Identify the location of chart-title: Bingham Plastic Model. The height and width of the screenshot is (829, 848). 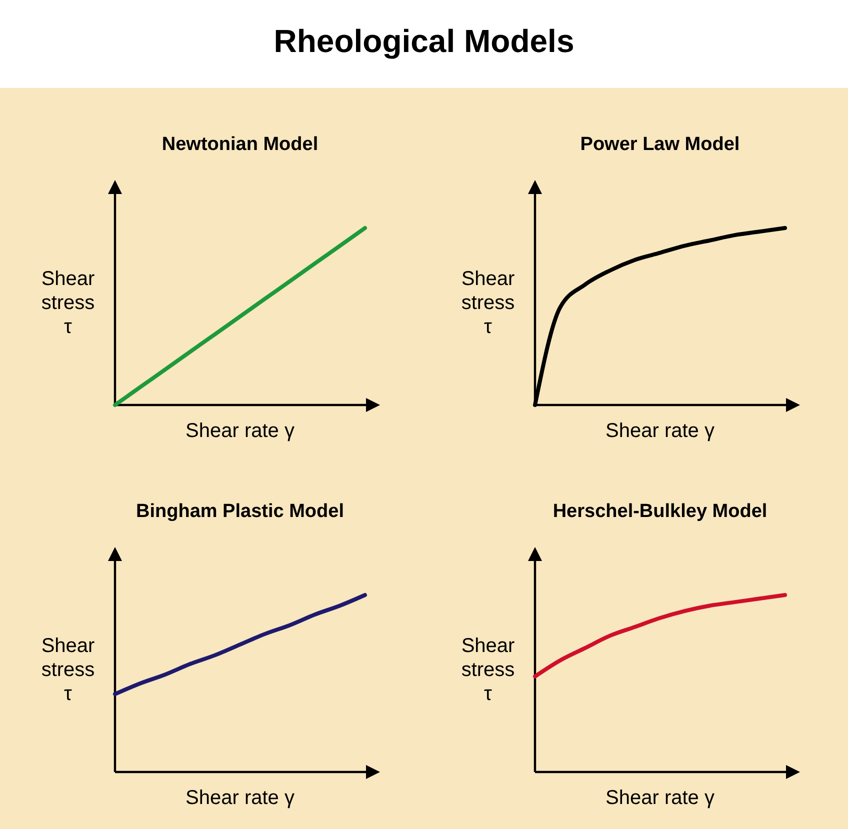
(240, 511).